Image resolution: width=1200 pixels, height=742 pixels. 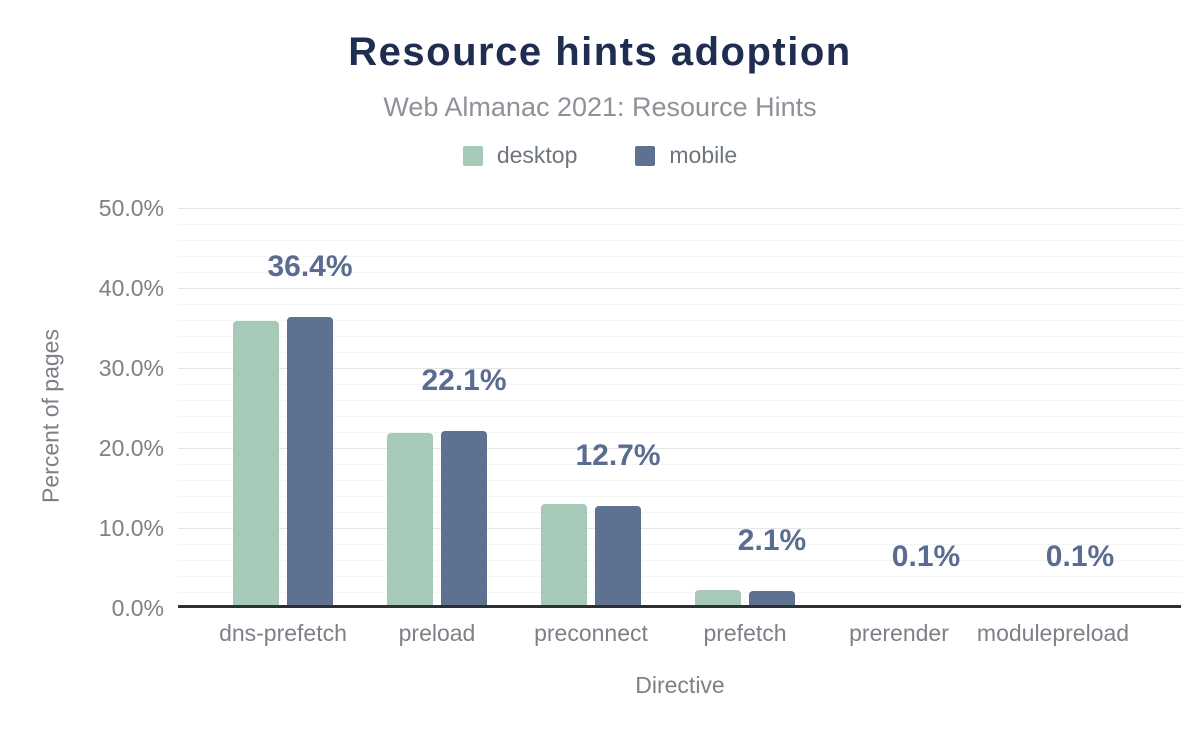 What do you see at coordinates (137, 608) in the screenshot?
I see `y-tick-label: 0.0%` at bounding box center [137, 608].